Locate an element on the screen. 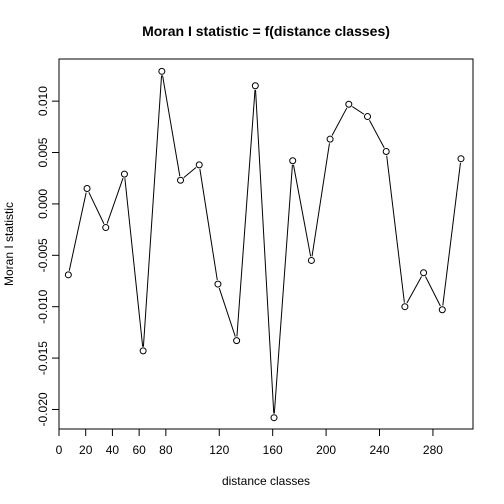  x-axis: 0 20 40 60 80 120 160 200 240 280 is located at coordinates (249, 442).